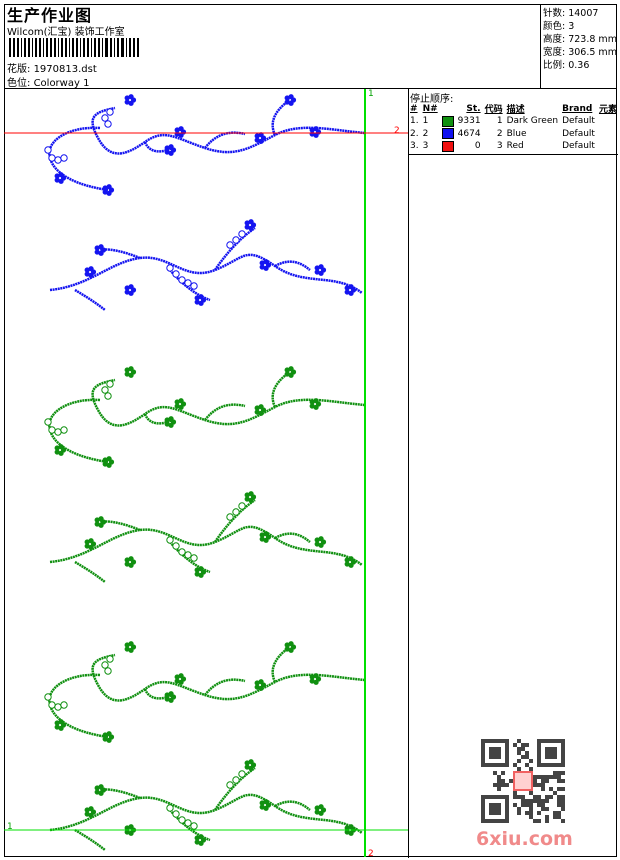  Describe the element at coordinates (414, 133) in the screenshot. I see `row-num: 2.` at that location.